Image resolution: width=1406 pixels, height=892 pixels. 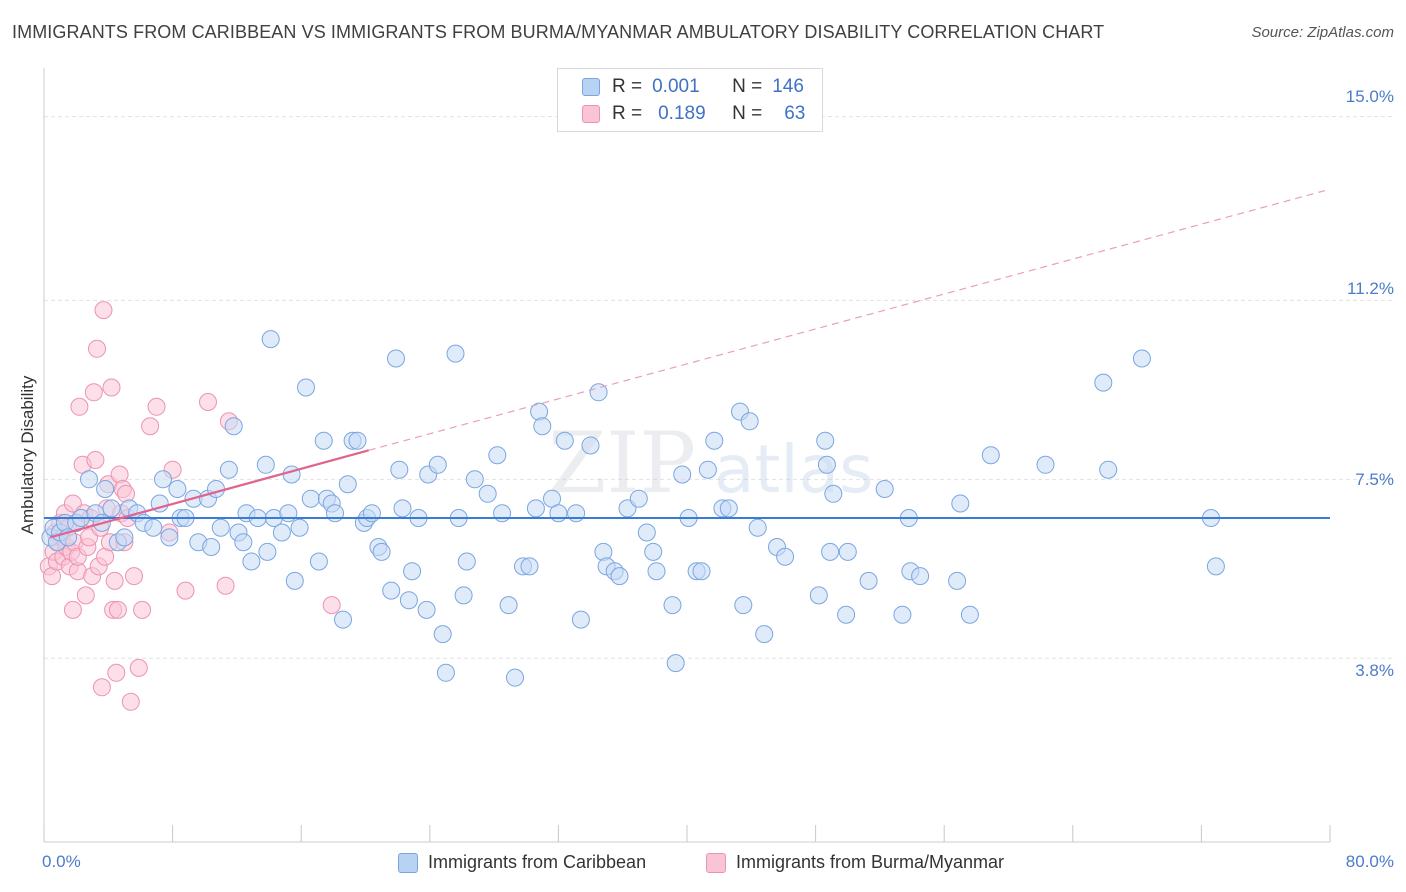 I want to click on y-tick-15: 15.0%, so click(x=1369, y=96).